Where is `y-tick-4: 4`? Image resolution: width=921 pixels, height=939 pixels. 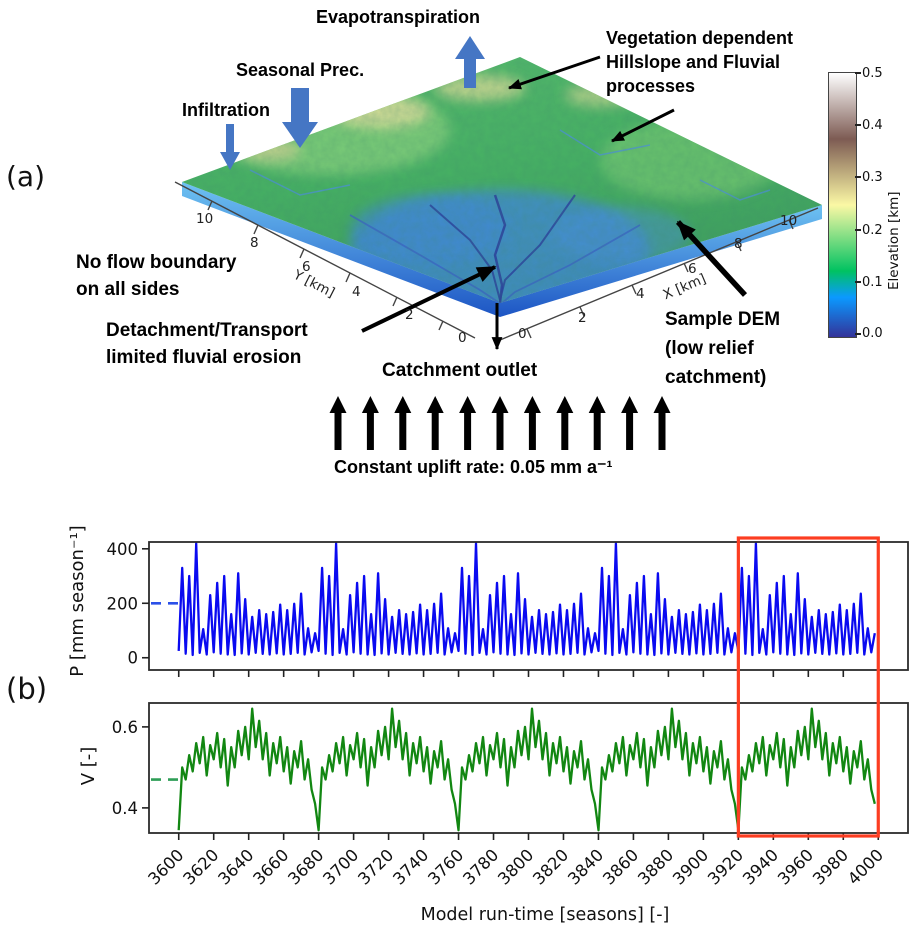
y-tick-4: 4 is located at coordinates (356, 292).